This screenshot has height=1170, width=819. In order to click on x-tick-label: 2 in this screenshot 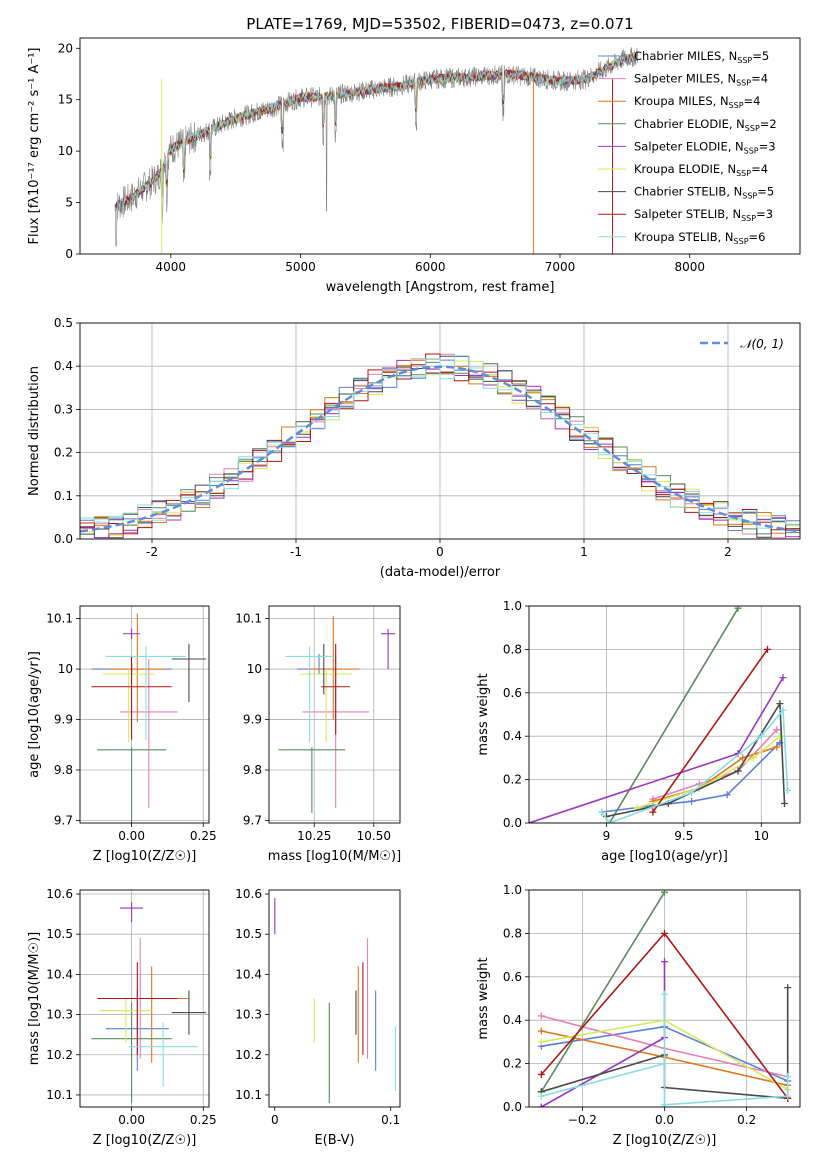, I will do `click(728, 552)`.